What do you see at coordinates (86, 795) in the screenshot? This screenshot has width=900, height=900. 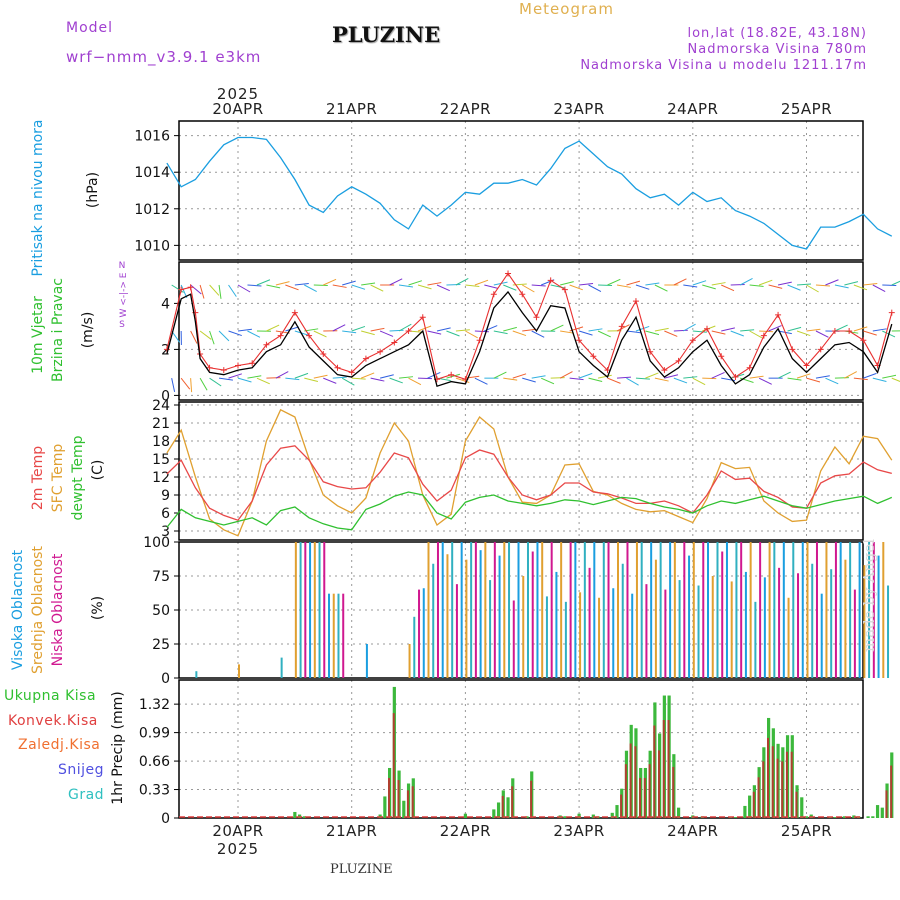 I see `legend-hail: Grad` at bounding box center [86, 795].